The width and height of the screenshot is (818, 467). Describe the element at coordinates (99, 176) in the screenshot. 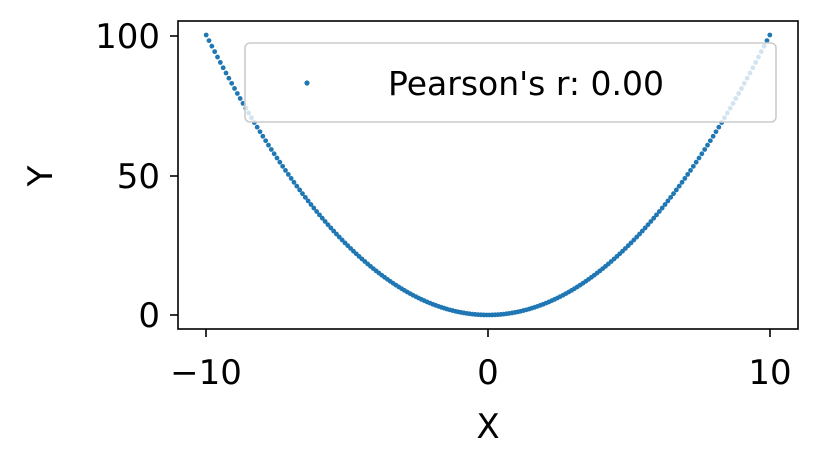

I see `y-axis: 0 50 100 Y` at that location.